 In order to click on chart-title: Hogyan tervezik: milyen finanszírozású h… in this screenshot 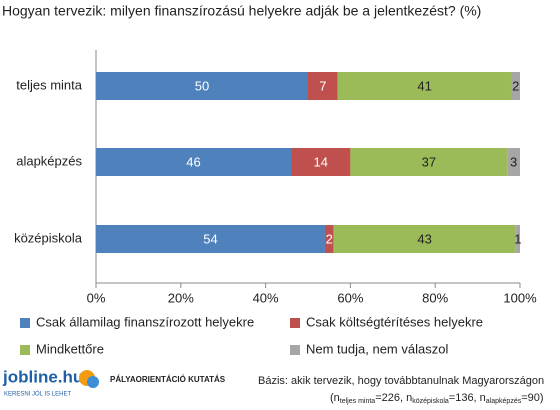, I will do `click(241, 11)`.